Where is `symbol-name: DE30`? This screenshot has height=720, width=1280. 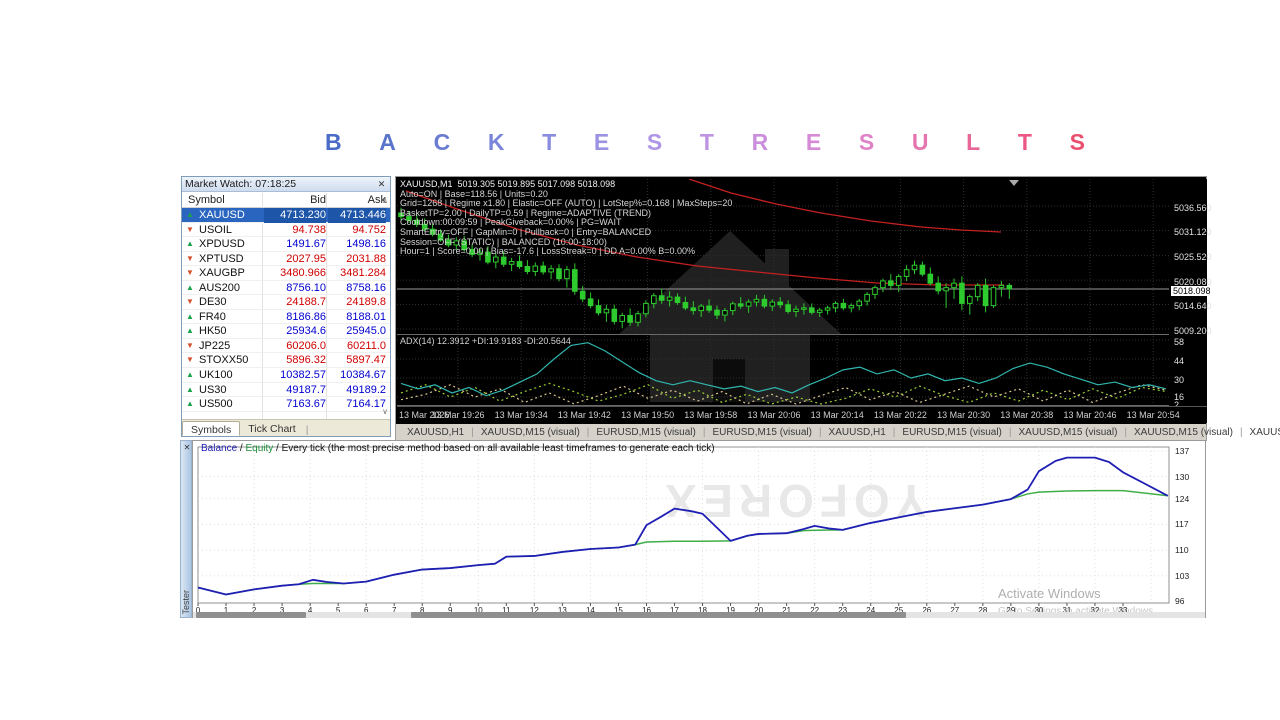 symbol-name: DE30 is located at coordinates (213, 302).